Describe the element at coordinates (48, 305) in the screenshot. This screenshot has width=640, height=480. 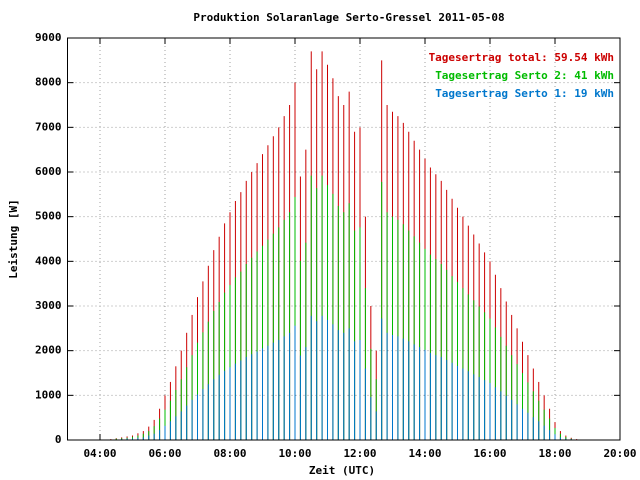
I see `y-tick-label: 3000` at that location.